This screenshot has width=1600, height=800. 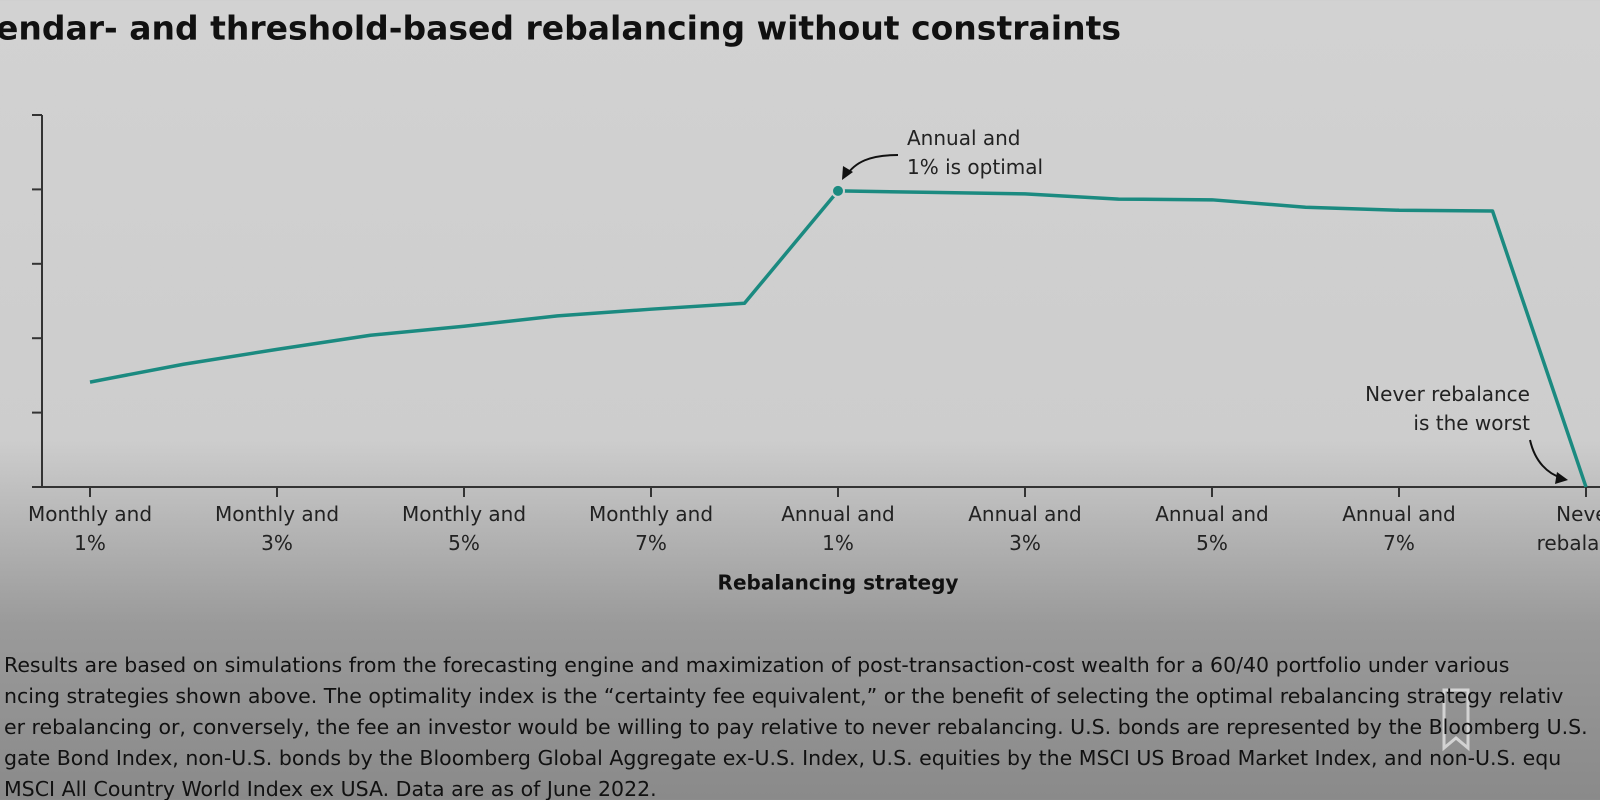 I want to click on x-tick-label: Monthly and 7%, so click(x=651, y=528).